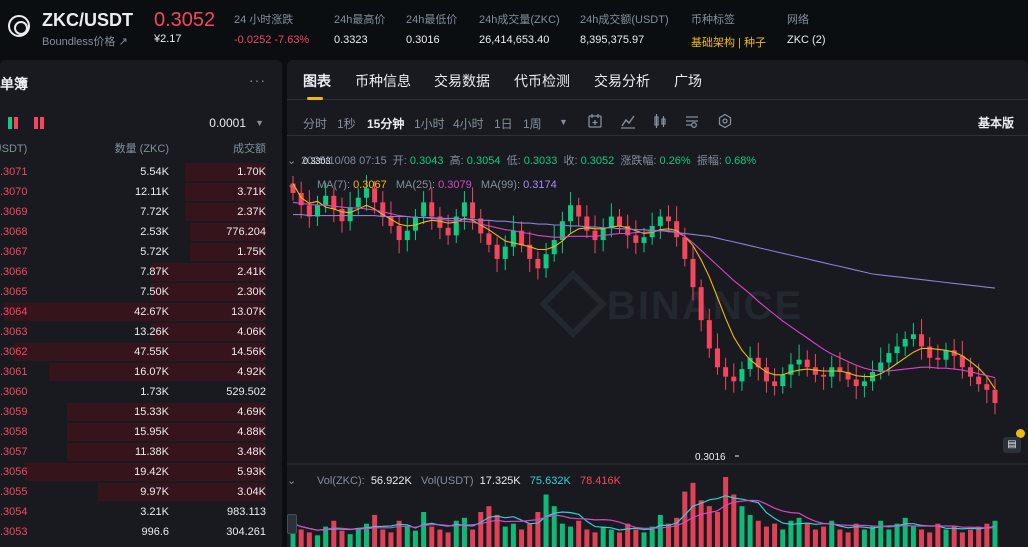 The image size is (1028, 547). I want to click on stat-24h-low: 24h最低价 0.3016, so click(431, 28).